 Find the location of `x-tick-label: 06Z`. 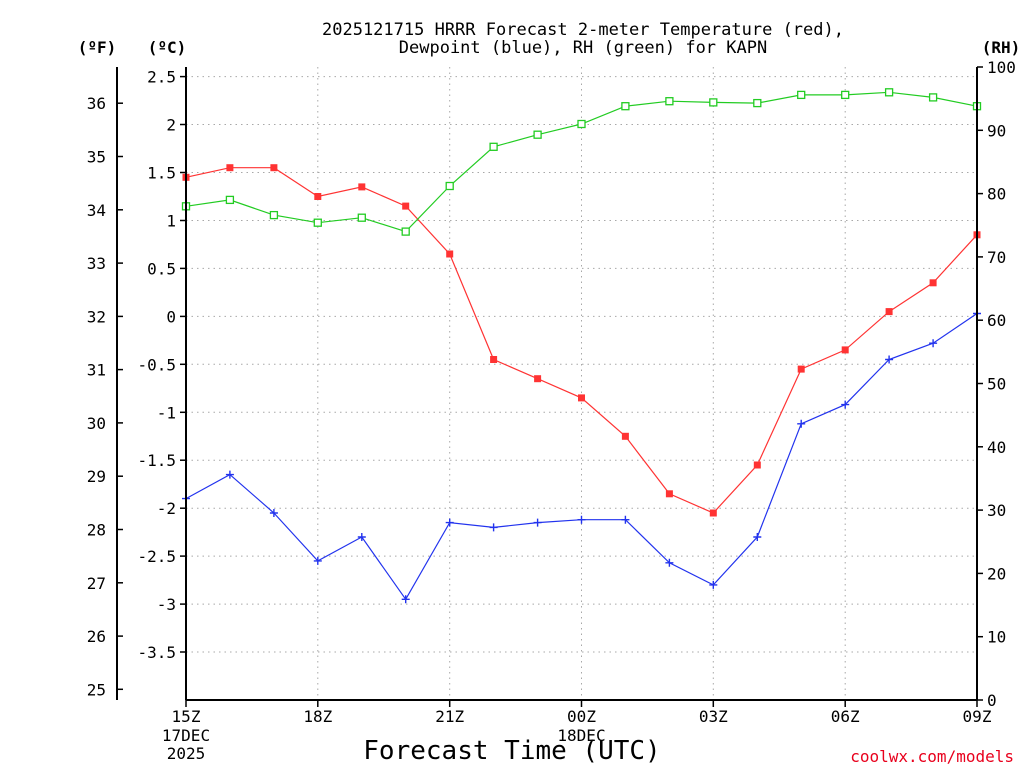

x-tick-label: 06Z is located at coordinates (845, 716).